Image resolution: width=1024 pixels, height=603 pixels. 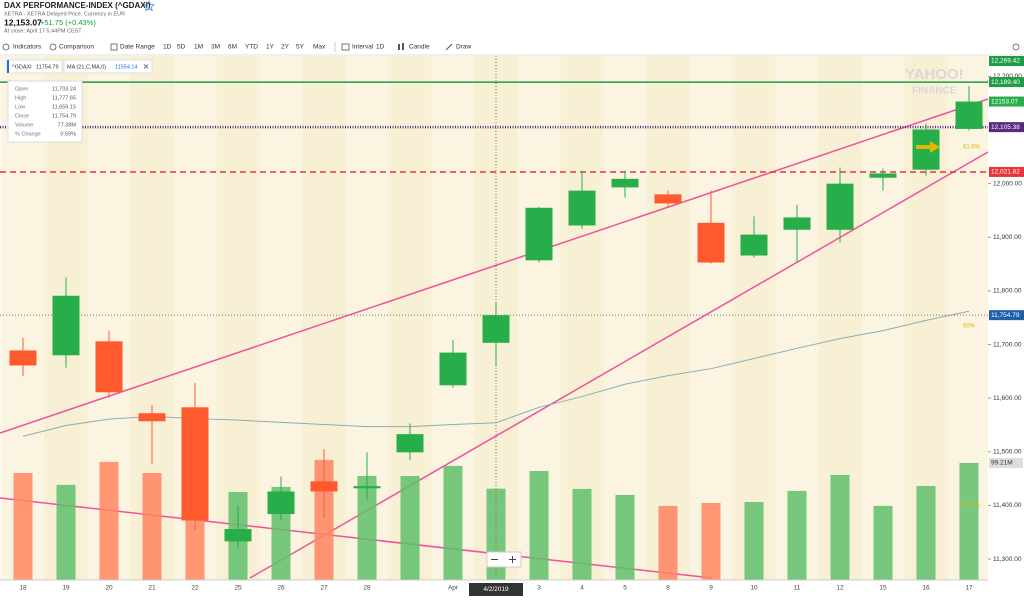 What do you see at coordinates (797, 588) in the screenshot?
I see `x-tick-label: 11` at bounding box center [797, 588].